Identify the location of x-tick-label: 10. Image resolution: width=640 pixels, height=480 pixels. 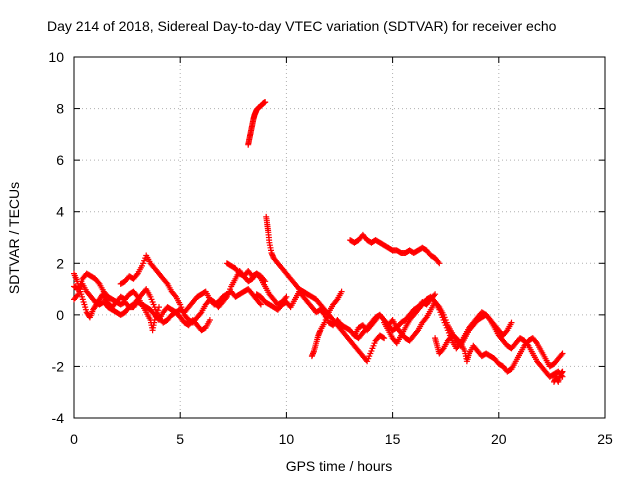
(287, 439).